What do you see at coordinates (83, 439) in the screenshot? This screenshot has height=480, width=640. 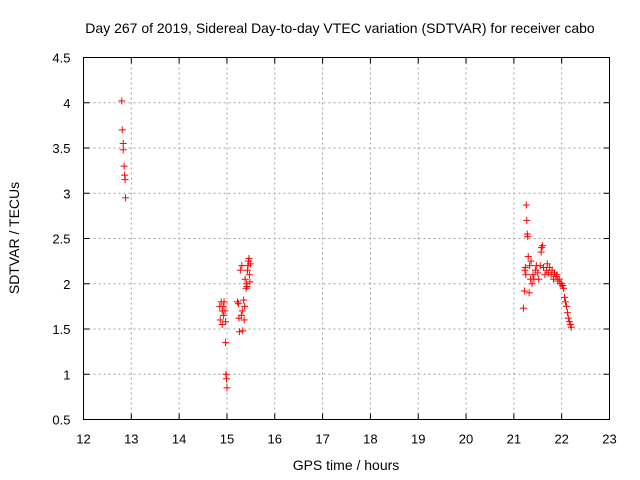 I see `x-tick-label: 12` at bounding box center [83, 439].